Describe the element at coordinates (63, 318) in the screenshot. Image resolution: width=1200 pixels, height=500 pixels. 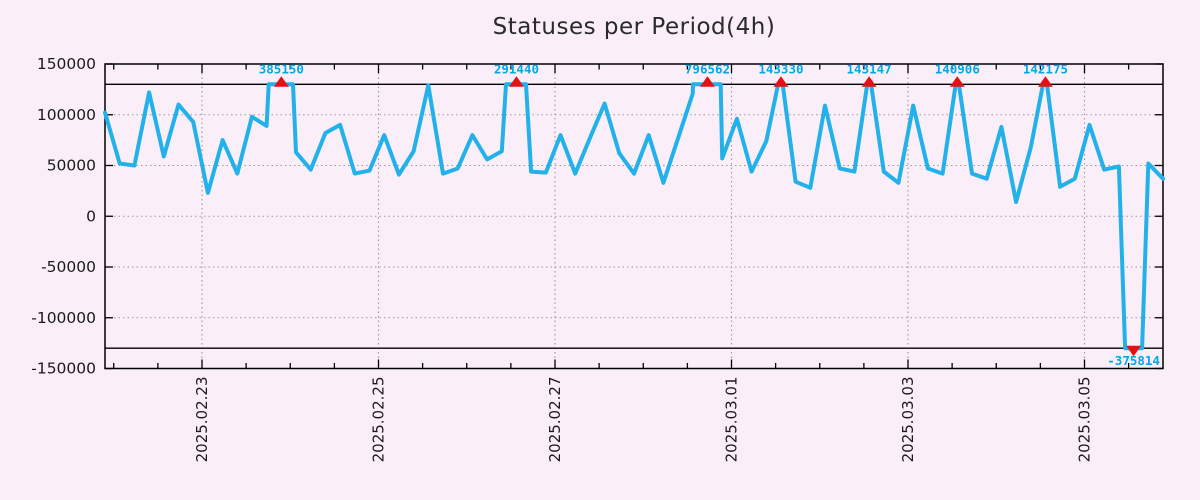
I see `y-tick-label: -100000` at that location.